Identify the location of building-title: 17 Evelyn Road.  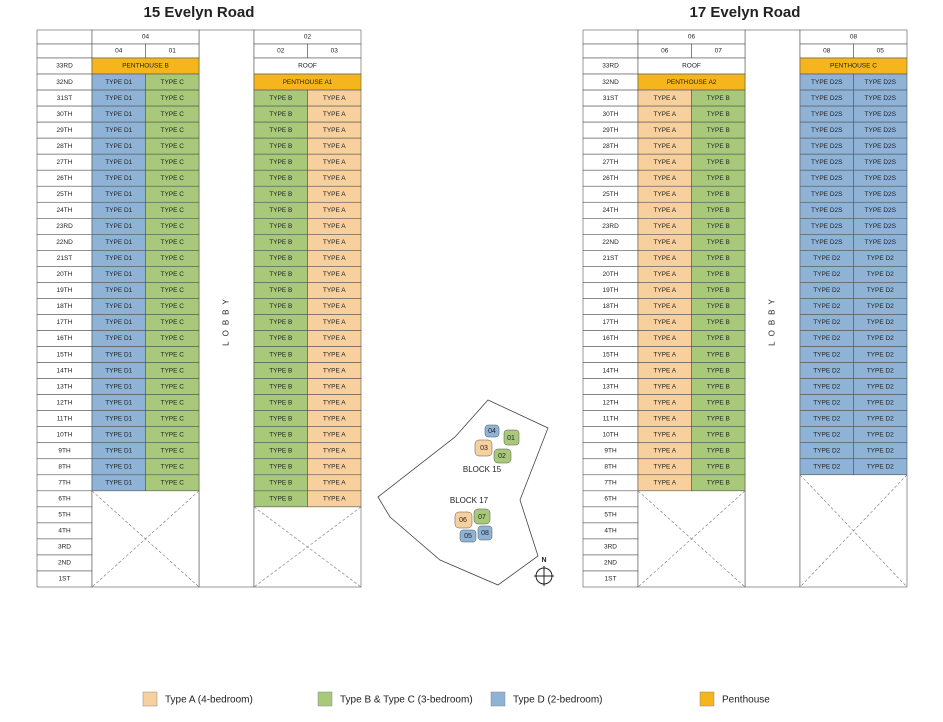
(745, 12).